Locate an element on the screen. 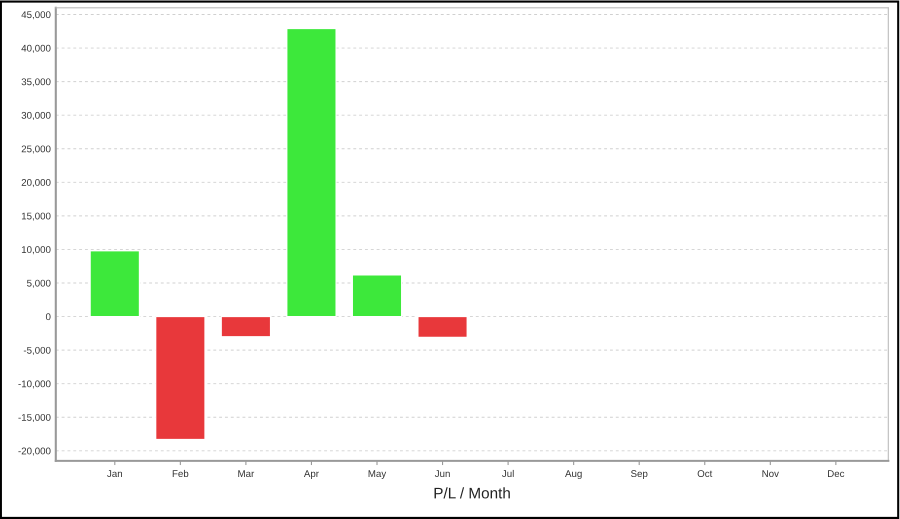 The height and width of the screenshot is (519, 900). x-tick-label: Dec is located at coordinates (836, 474).